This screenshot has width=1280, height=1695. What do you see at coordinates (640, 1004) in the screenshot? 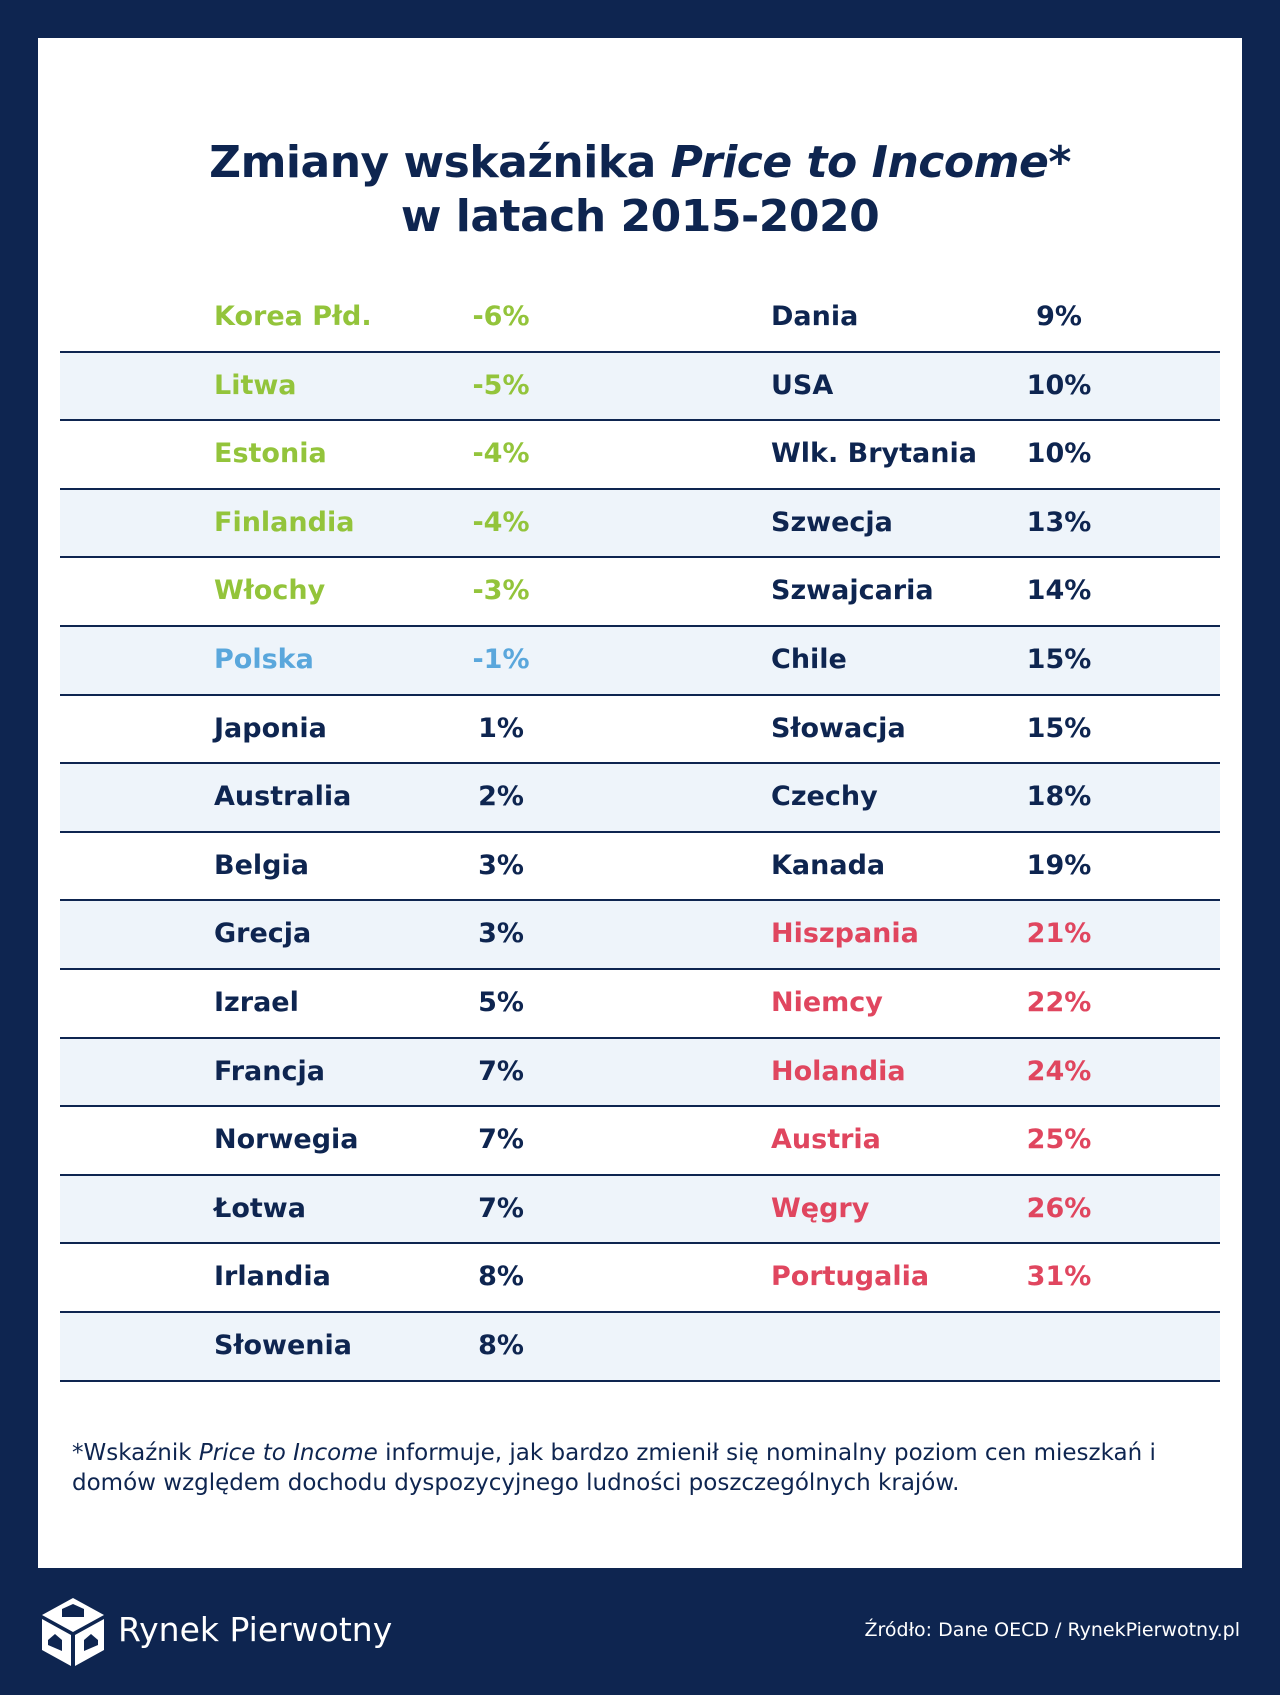
I see `table-row: Izrael 5% Niemcy 22%` at bounding box center [640, 1004].